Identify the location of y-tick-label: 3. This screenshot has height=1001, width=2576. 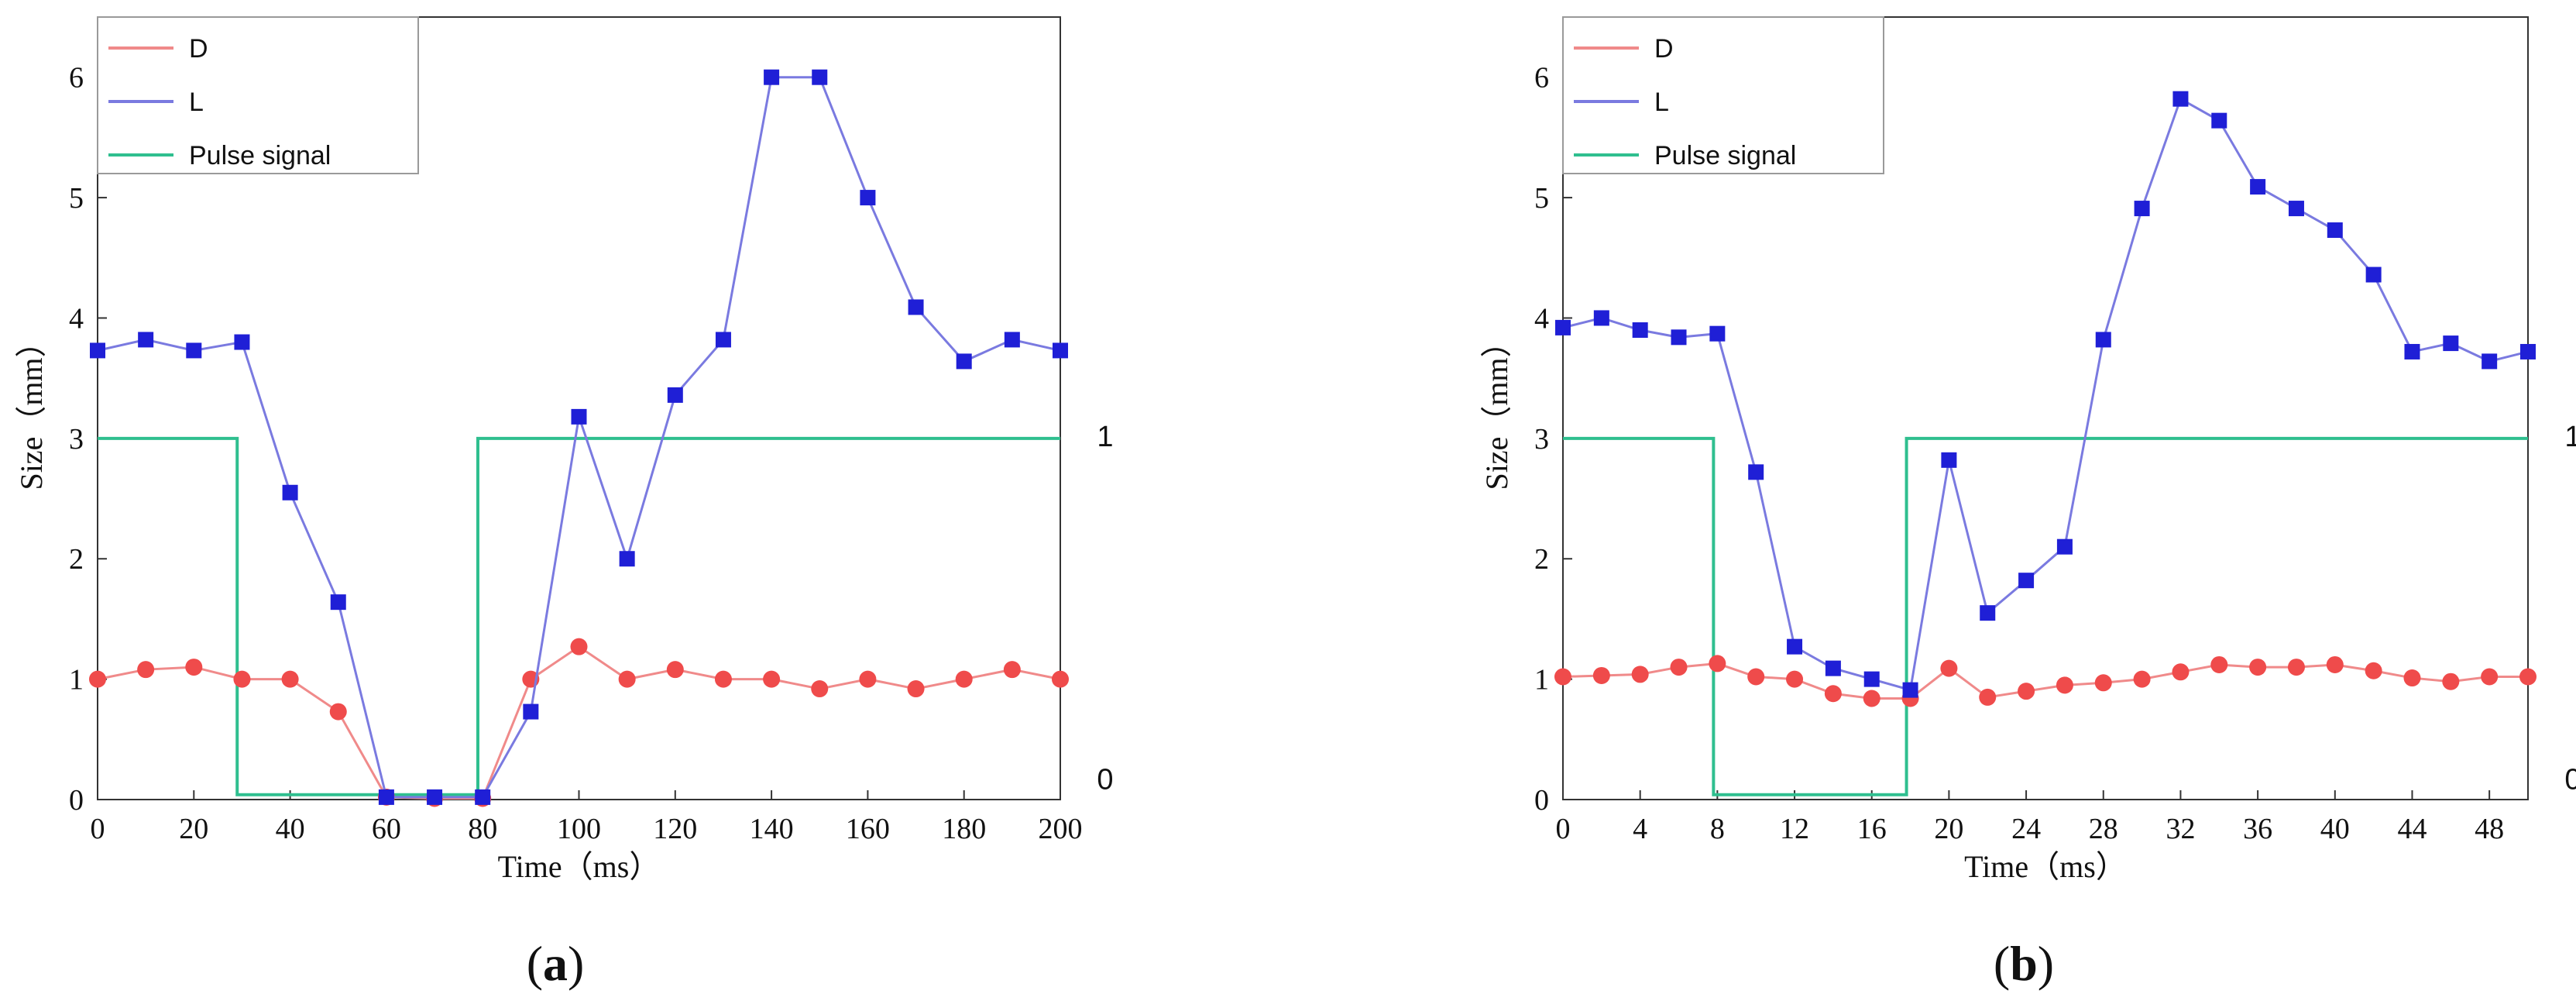
(76, 439).